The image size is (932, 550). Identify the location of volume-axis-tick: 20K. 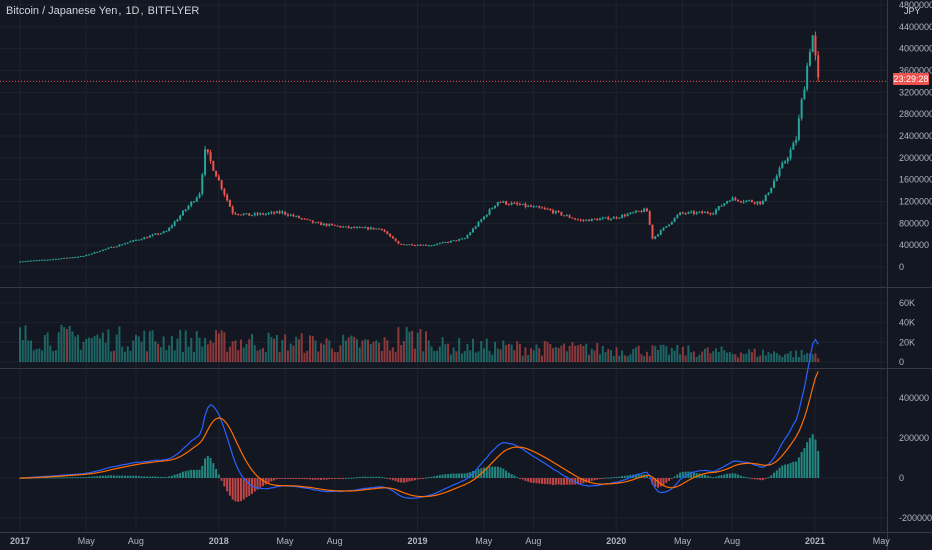
(907, 342).